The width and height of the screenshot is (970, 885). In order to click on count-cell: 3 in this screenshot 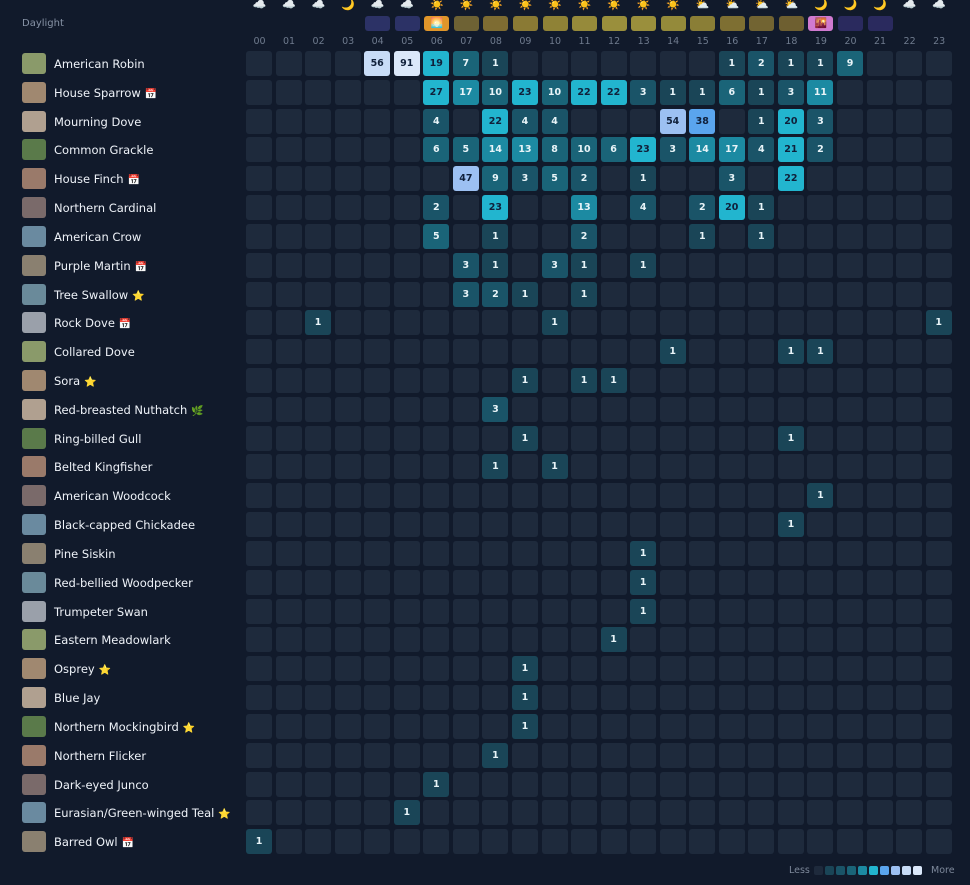, I will do `click(465, 265)`.